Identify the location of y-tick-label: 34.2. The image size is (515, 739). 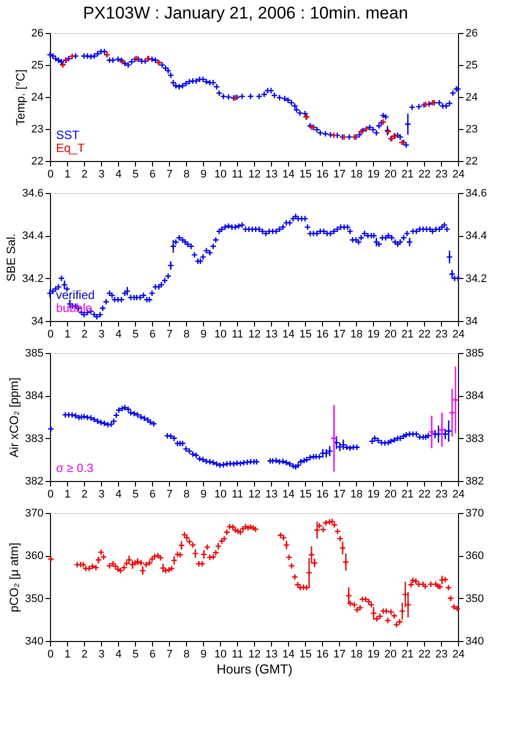
(33, 278).